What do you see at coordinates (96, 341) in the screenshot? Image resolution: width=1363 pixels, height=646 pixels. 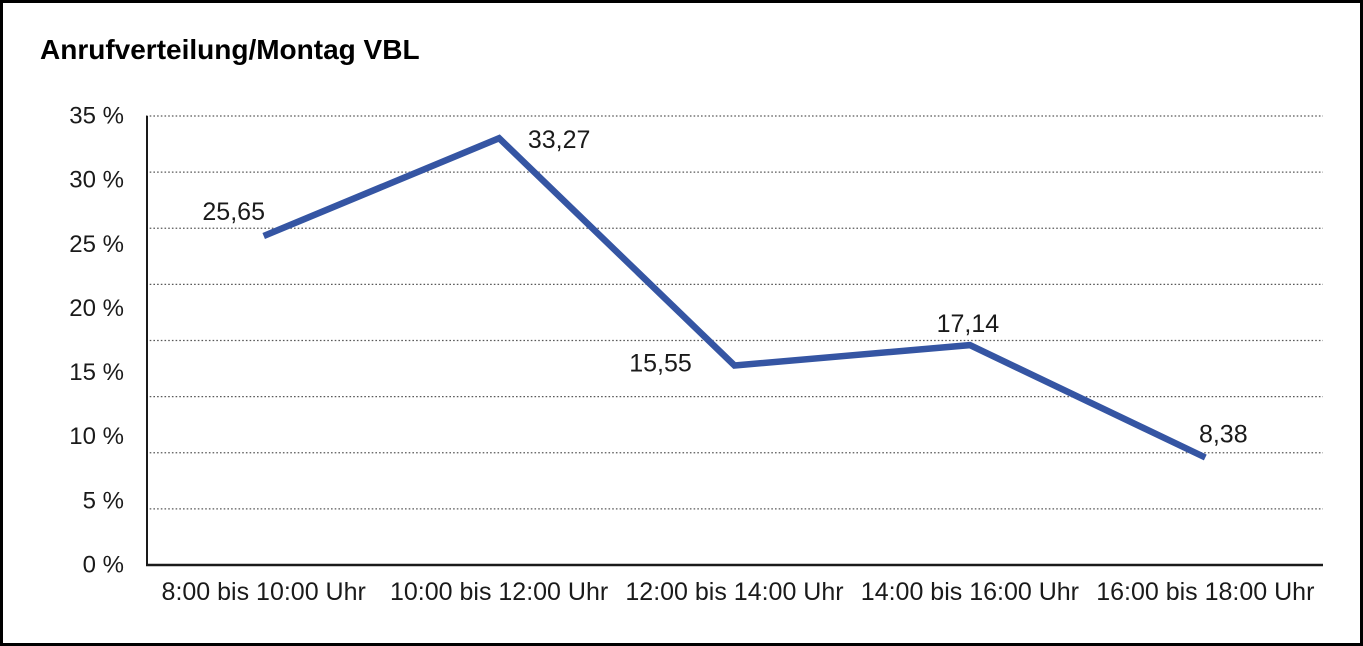 I see `y-axis-labels-group: 0 % 5 % 10 % 15 % 20 % 25 % 30 % 35 %` at bounding box center [96, 341].